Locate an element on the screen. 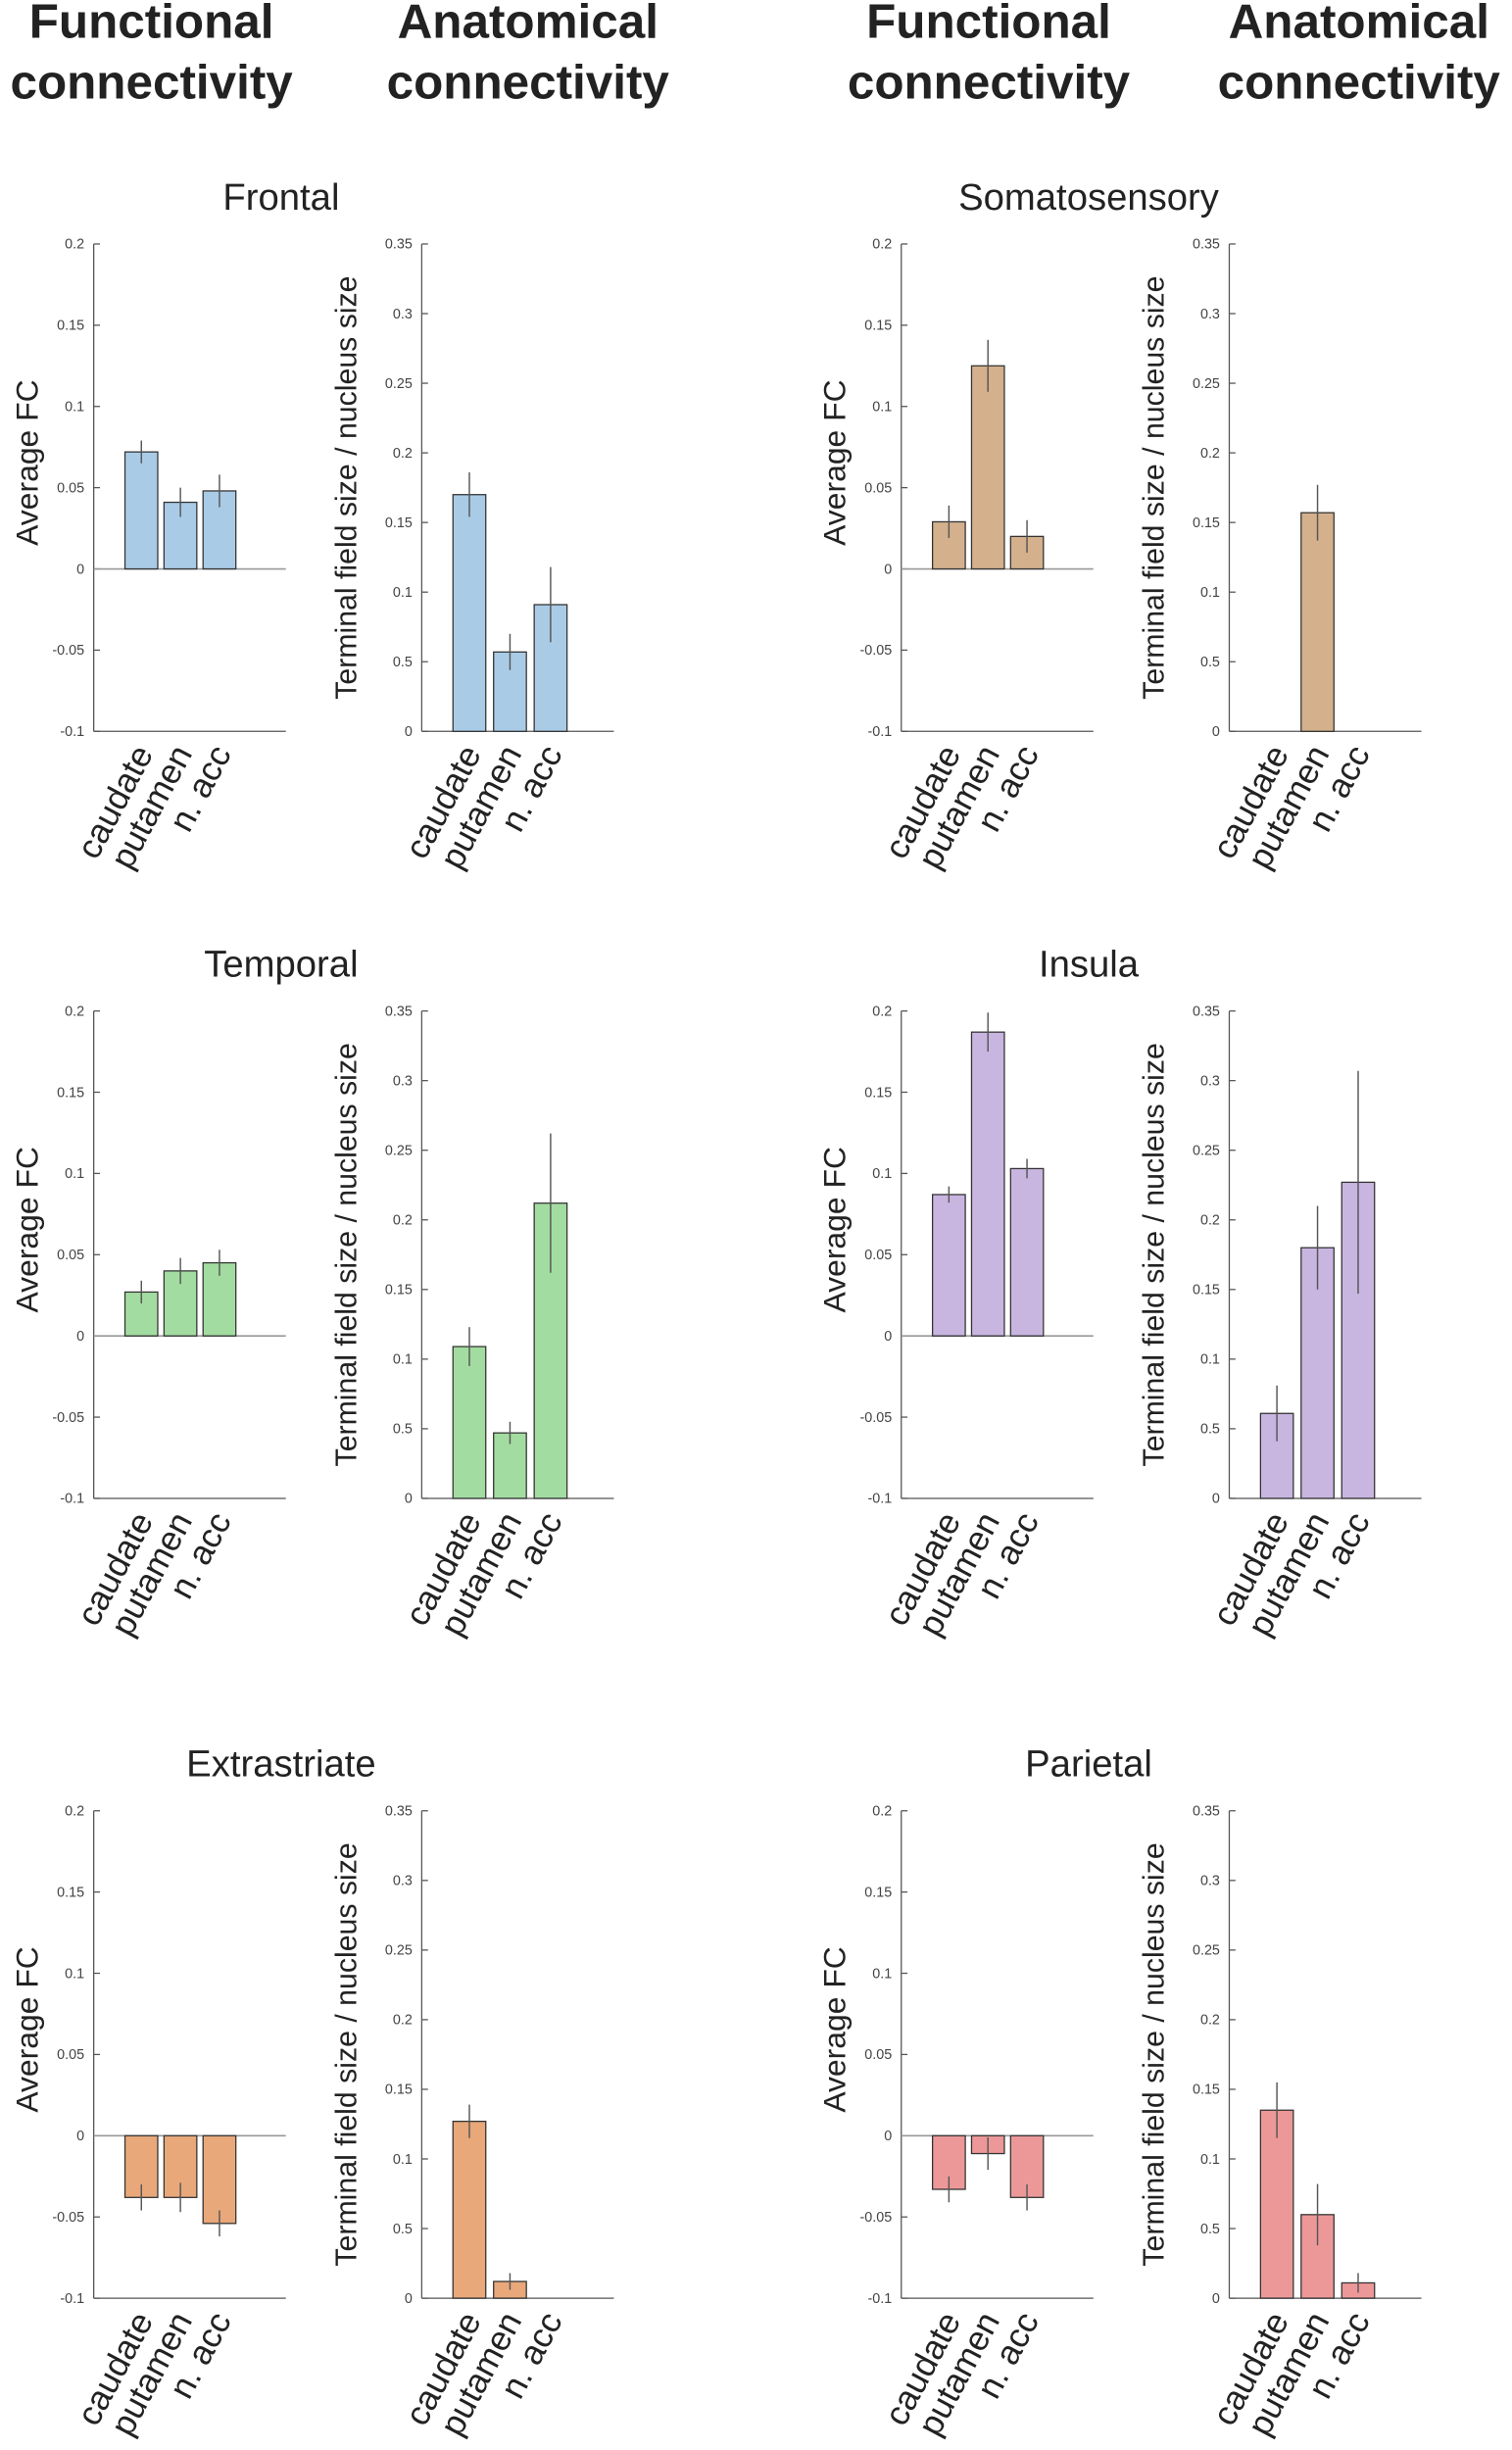  panel-title: Frontal is located at coordinates (280, 197).